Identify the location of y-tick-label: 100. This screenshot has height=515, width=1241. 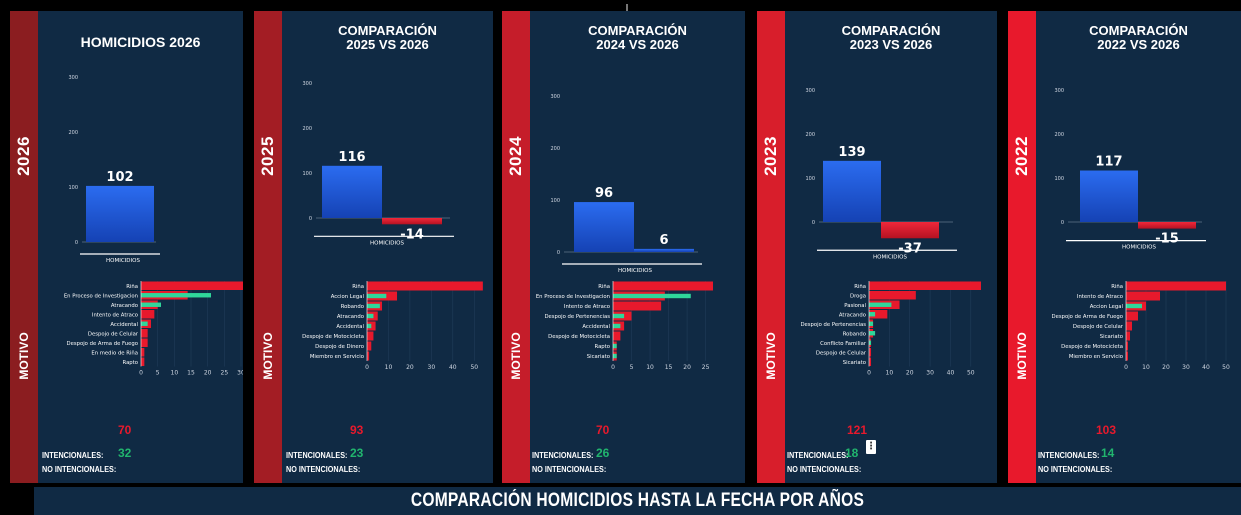
(73, 188).